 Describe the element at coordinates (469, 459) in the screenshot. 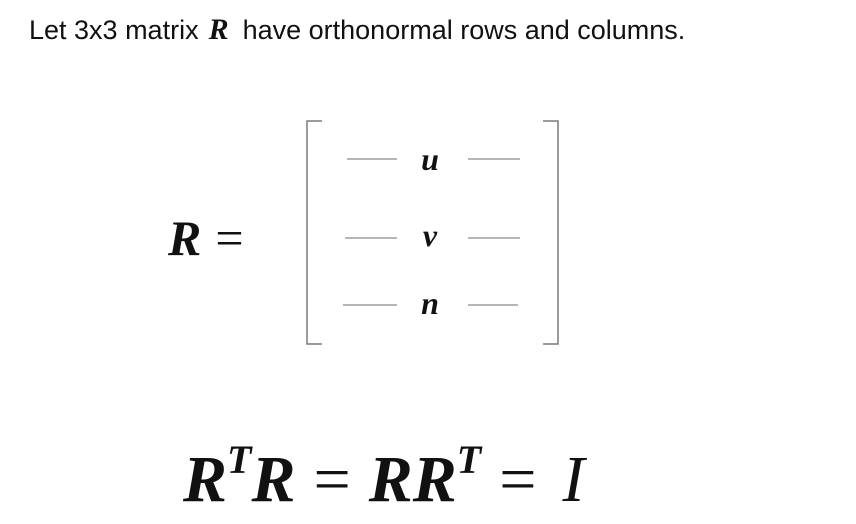

I see `identity-term4-transpose: T` at that location.